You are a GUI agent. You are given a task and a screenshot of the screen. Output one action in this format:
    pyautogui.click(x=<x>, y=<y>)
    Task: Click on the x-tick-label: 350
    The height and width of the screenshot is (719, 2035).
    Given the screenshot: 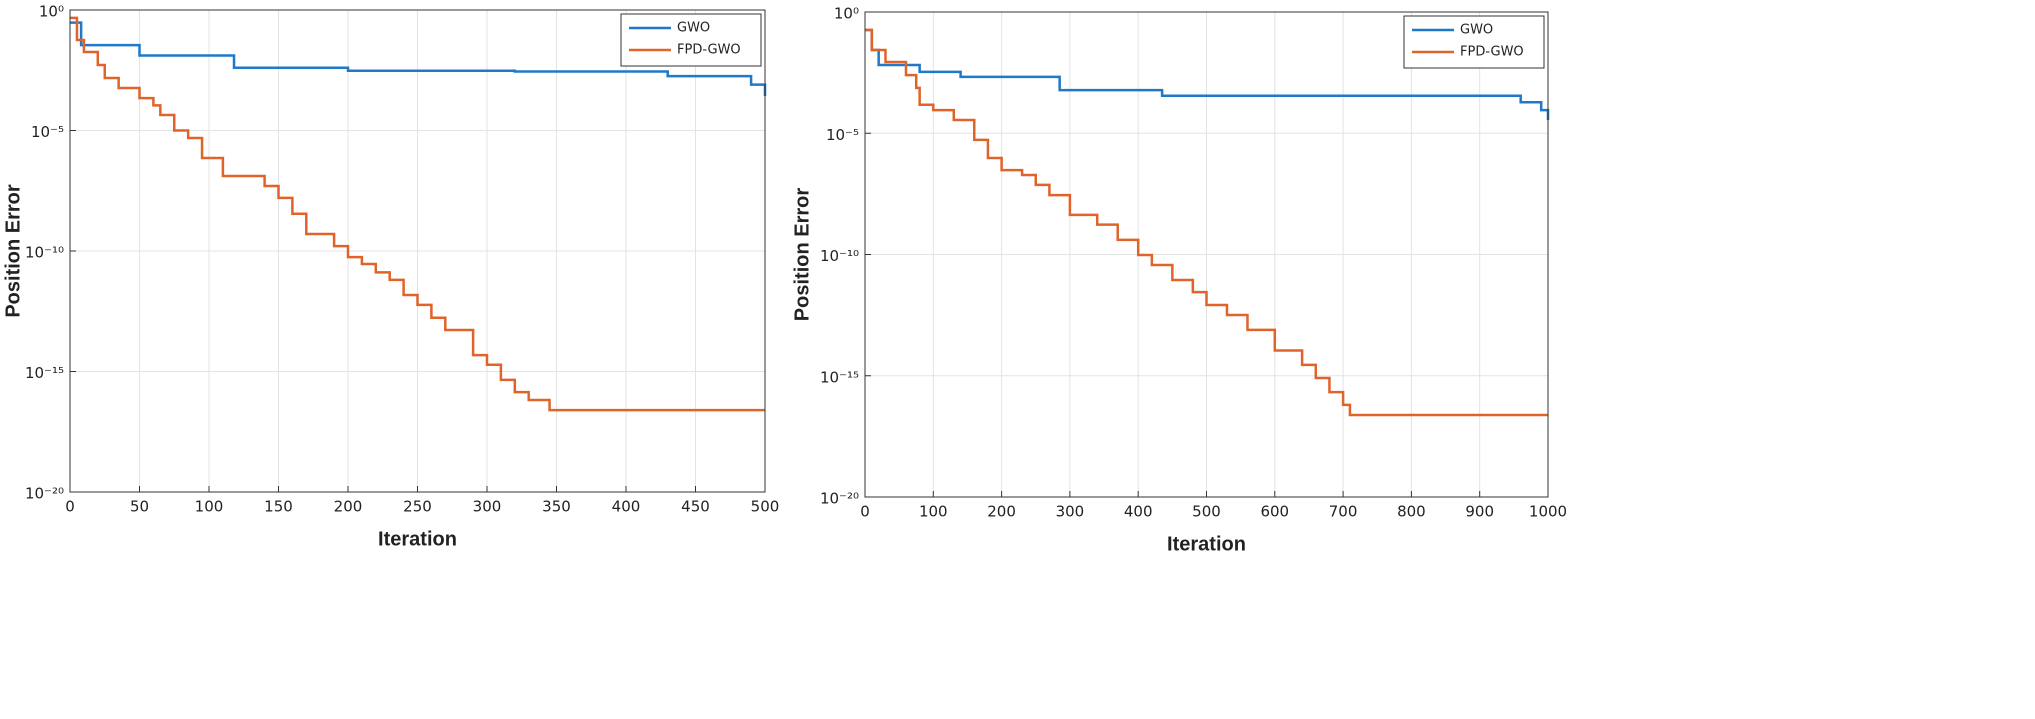 What is the action you would take?
    pyautogui.click(x=556, y=507)
    